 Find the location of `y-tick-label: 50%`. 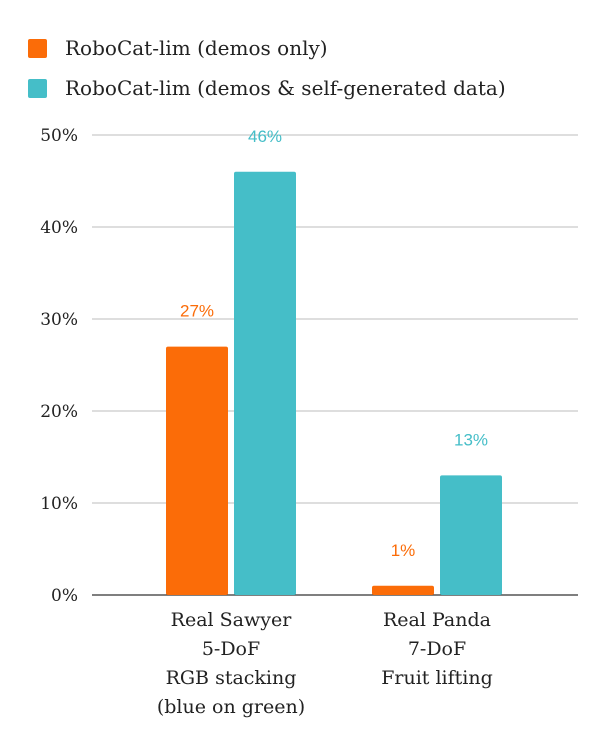

y-tick-label: 50% is located at coordinates (59, 136).